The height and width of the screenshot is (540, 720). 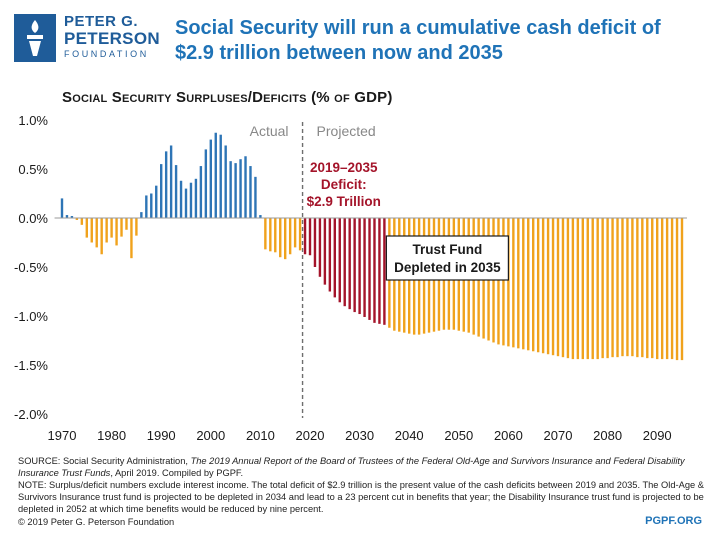 I want to click on x-tick-label: 2020, so click(x=310, y=435).